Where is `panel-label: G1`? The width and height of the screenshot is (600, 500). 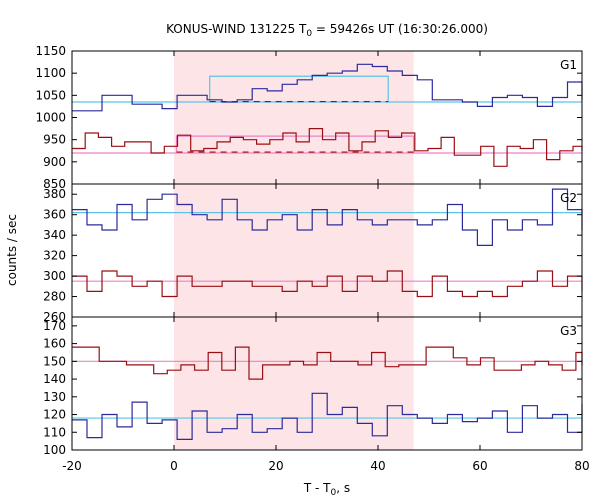 panel-label: G1 is located at coordinates (568, 65).